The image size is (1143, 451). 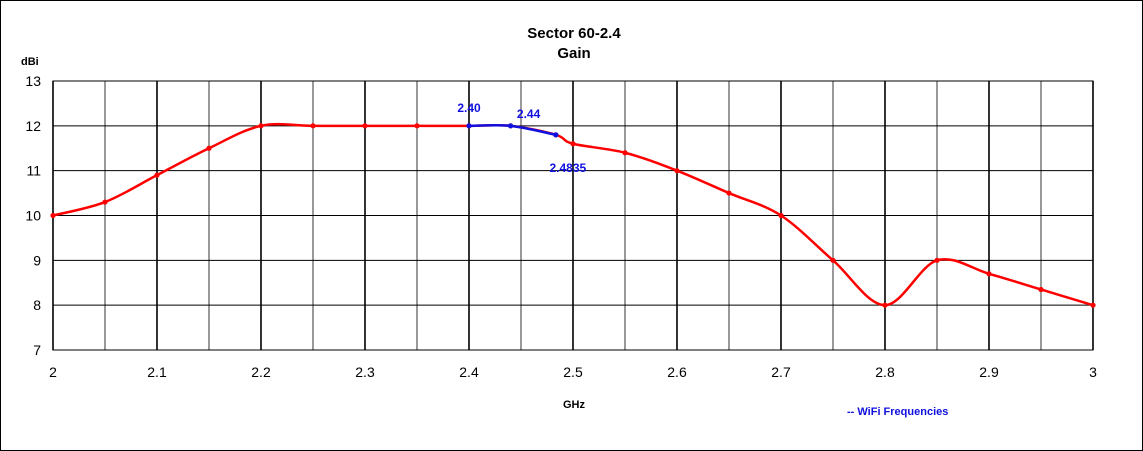 I want to click on wifi-annotation-label: 2.40, so click(x=469, y=108).